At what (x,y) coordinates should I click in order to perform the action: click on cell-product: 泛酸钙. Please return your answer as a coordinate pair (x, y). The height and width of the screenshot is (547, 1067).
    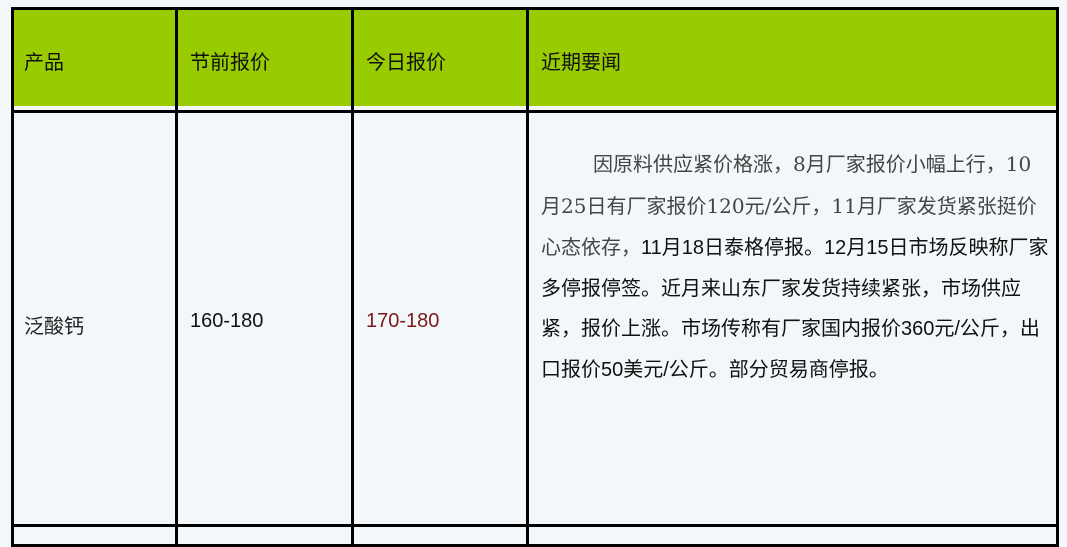
    Looking at the image, I should click on (54, 326).